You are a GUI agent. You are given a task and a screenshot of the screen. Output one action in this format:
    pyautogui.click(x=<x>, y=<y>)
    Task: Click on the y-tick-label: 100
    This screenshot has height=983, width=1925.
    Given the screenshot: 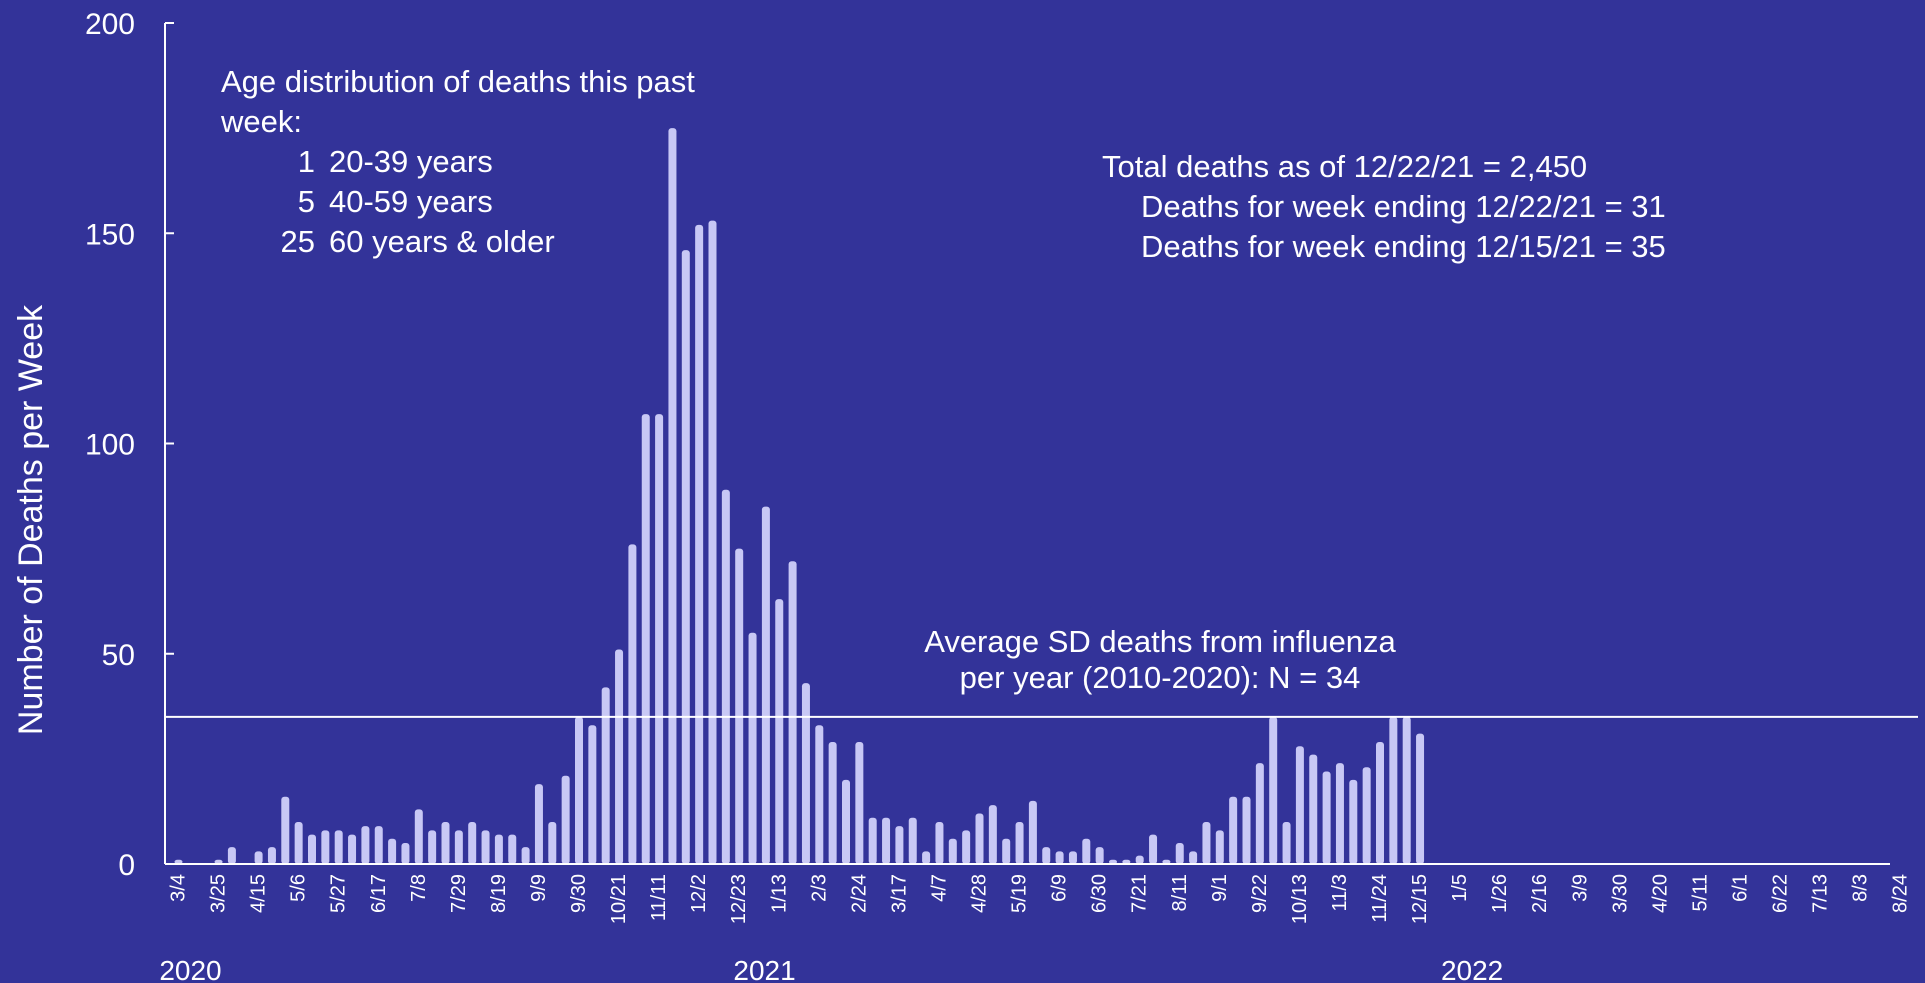 What is the action you would take?
    pyautogui.click(x=110, y=445)
    